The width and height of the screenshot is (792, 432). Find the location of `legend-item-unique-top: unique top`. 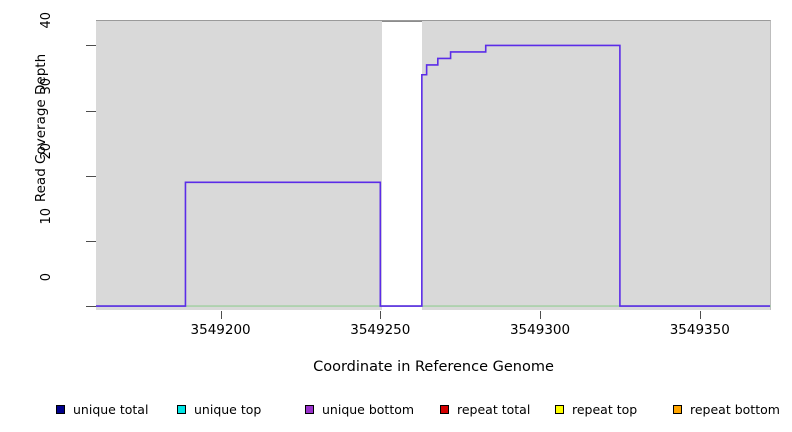

legend-item-unique-top: unique top is located at coordinates (219, 409).